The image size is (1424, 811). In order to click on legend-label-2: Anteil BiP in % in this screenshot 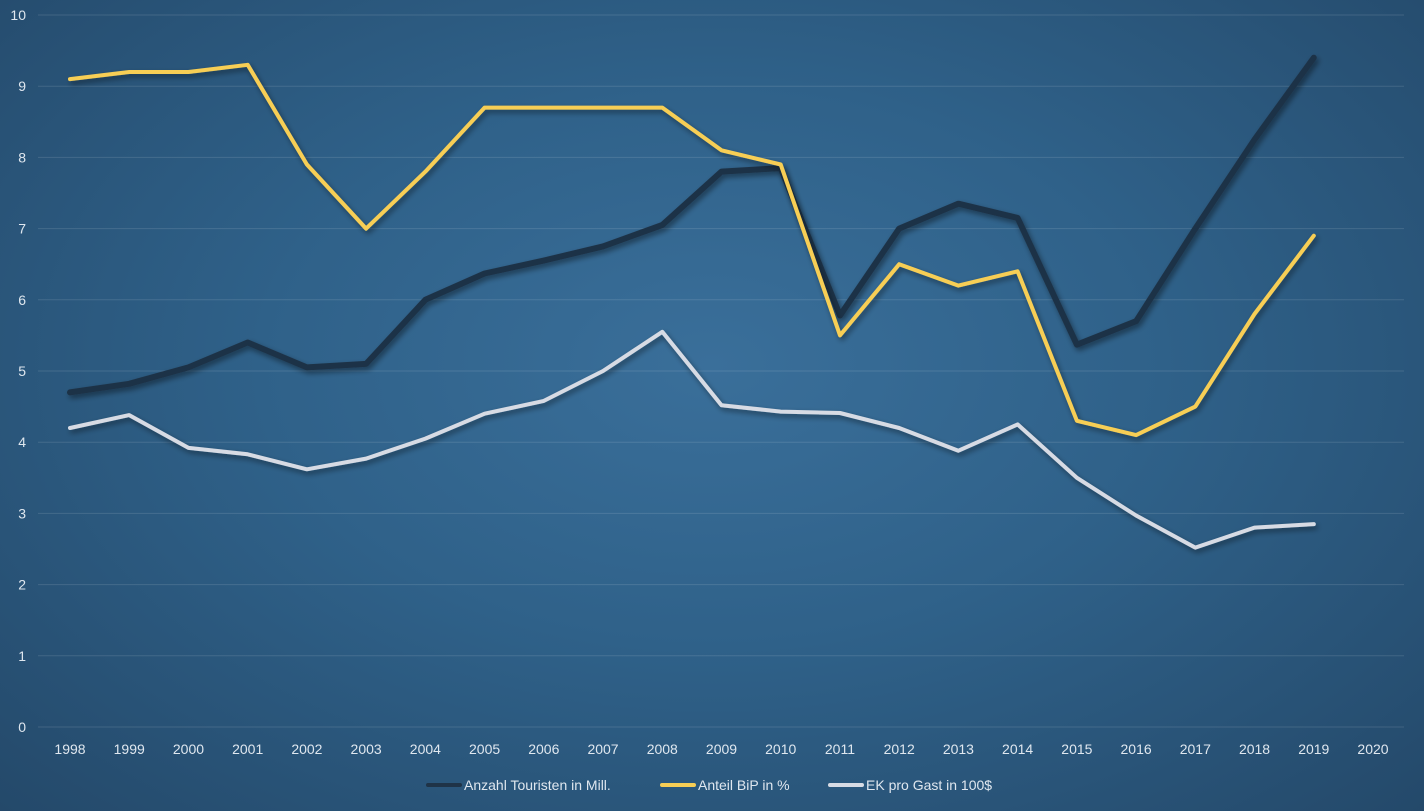, I will do `click(744, 785)`.